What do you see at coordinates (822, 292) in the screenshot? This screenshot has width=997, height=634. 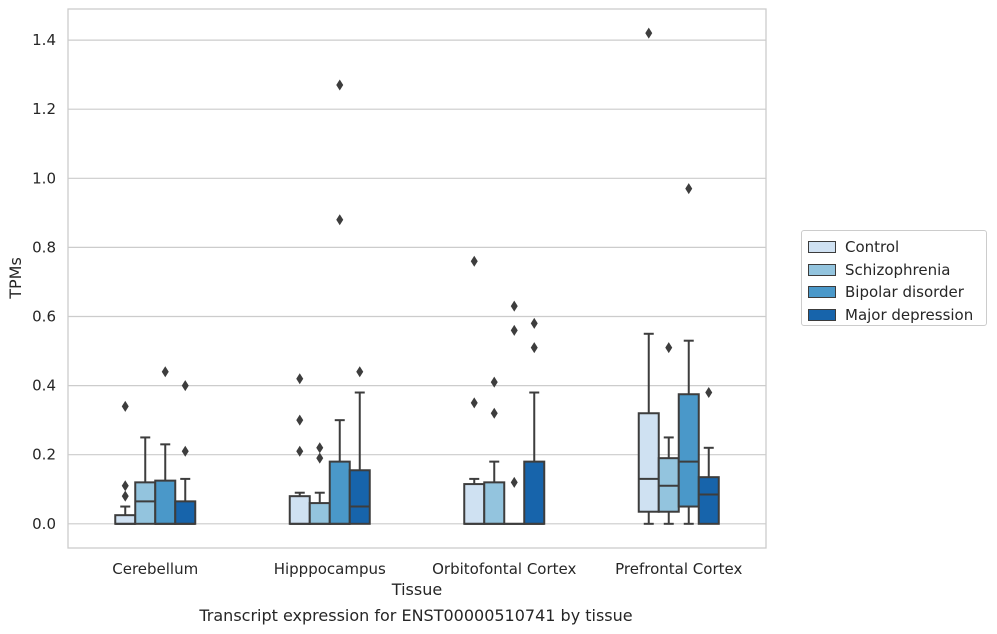 I see `legend-swatch-bipolar-disorder` at bounding box center [822, 292].